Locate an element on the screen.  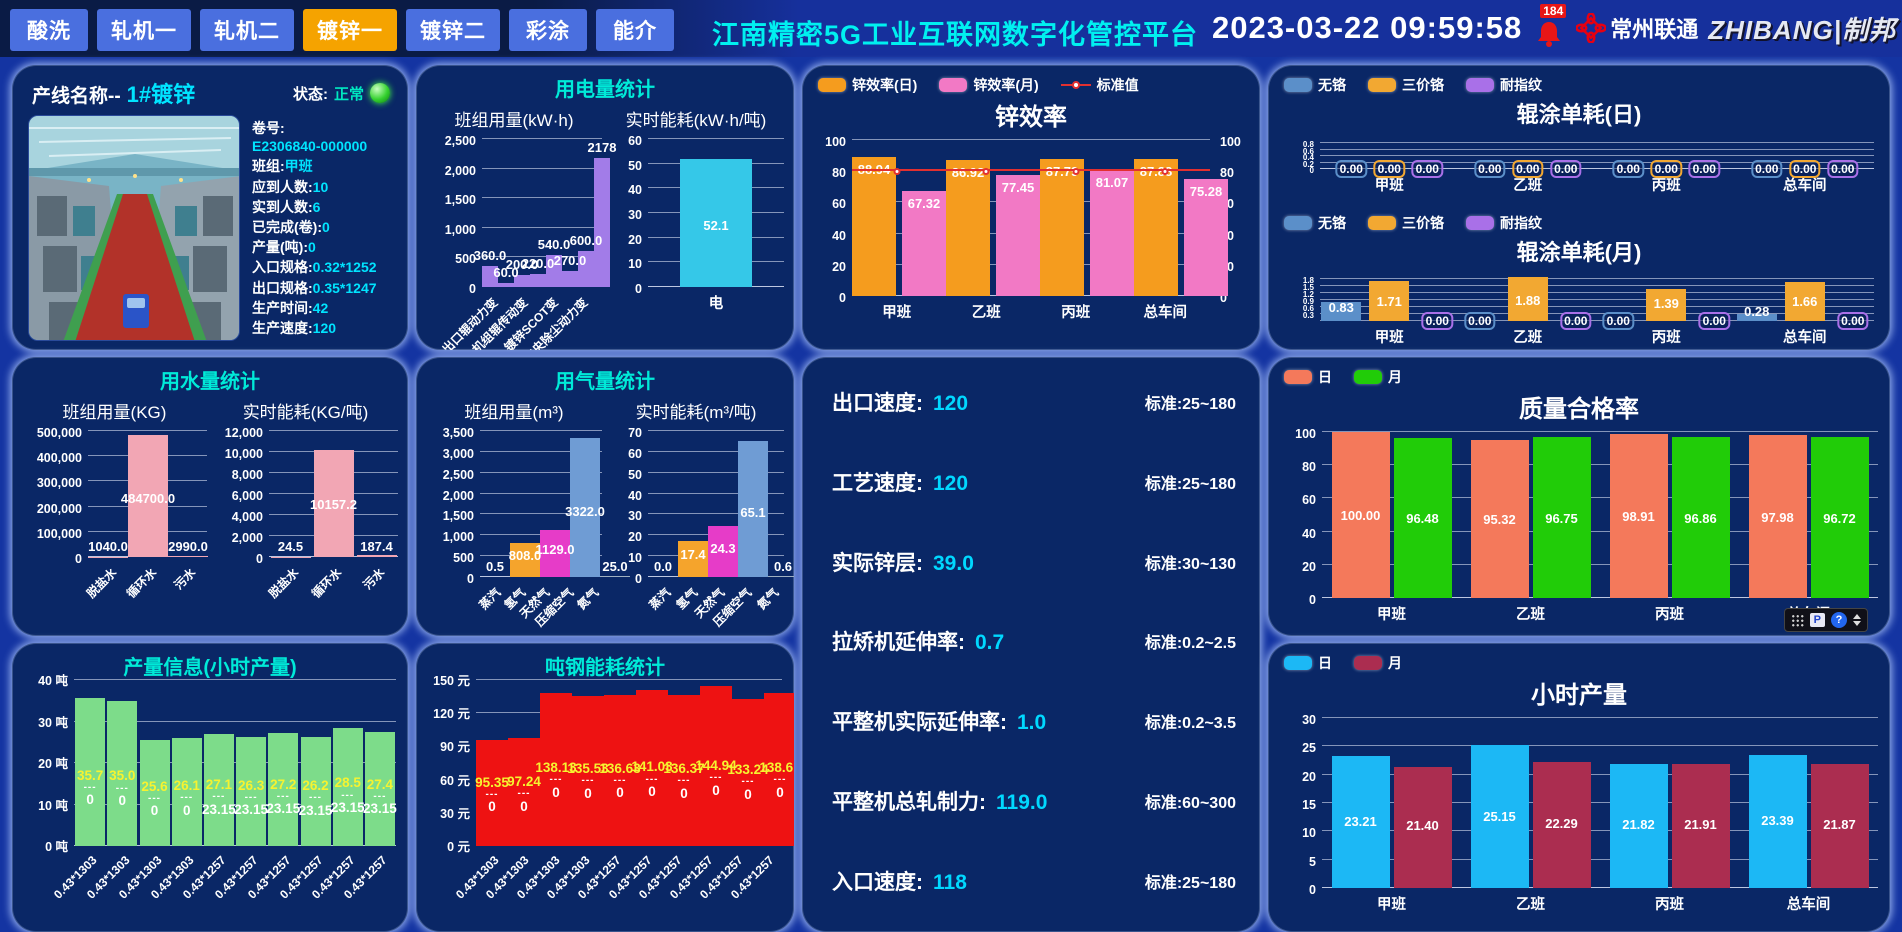
panel-title-ton-energy: 吨钢能耗统计 is located at coordinates (605, 668).